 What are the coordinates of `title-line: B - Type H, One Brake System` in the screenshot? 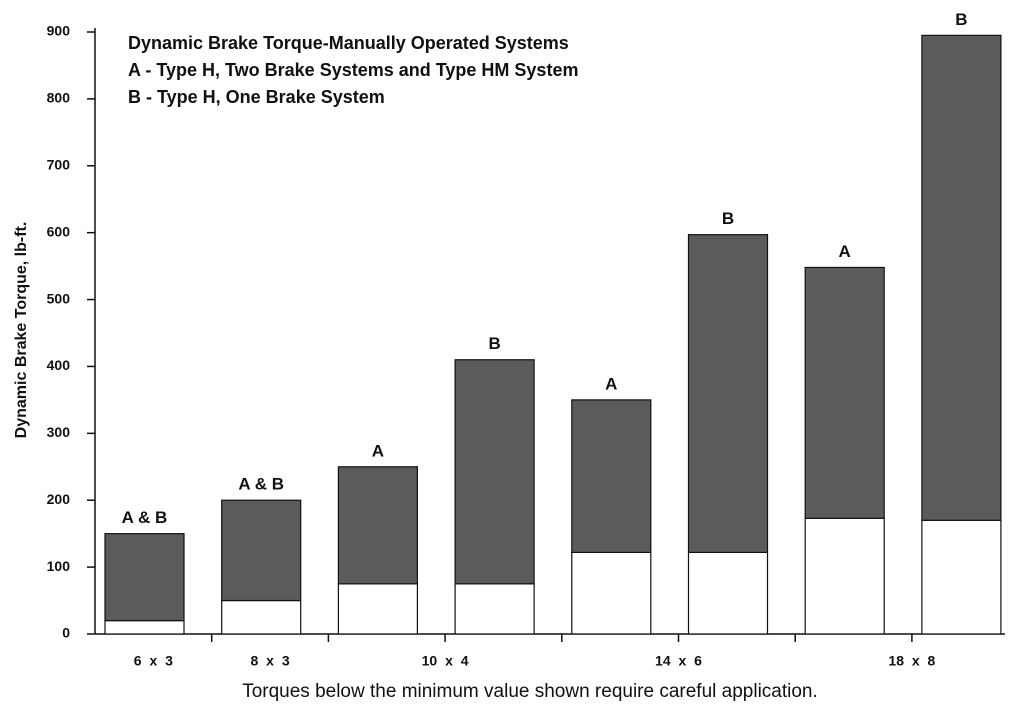 It's located at (256, 97).